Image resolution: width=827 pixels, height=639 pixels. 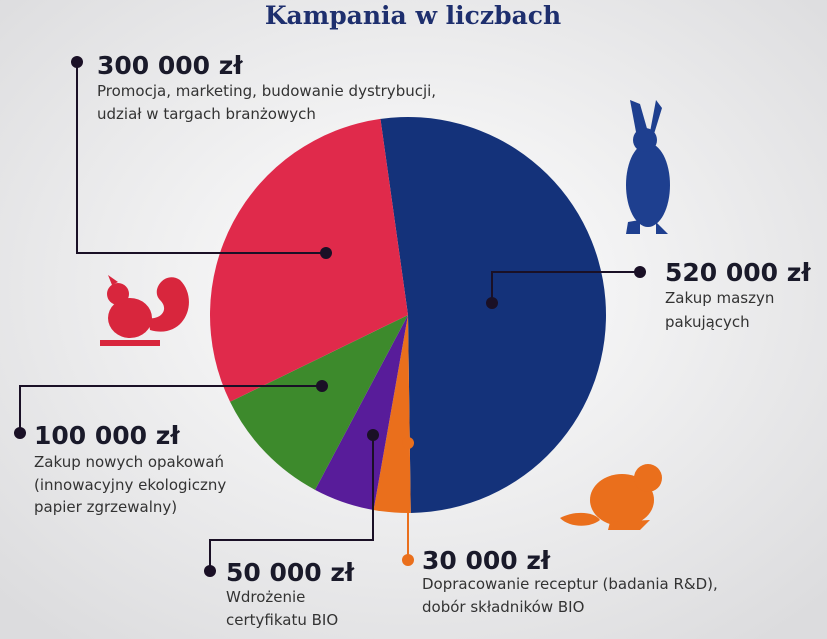 I want to click on slice-description: Dopracowanie receptur (badania R&D),, so click(x=570, y=584).